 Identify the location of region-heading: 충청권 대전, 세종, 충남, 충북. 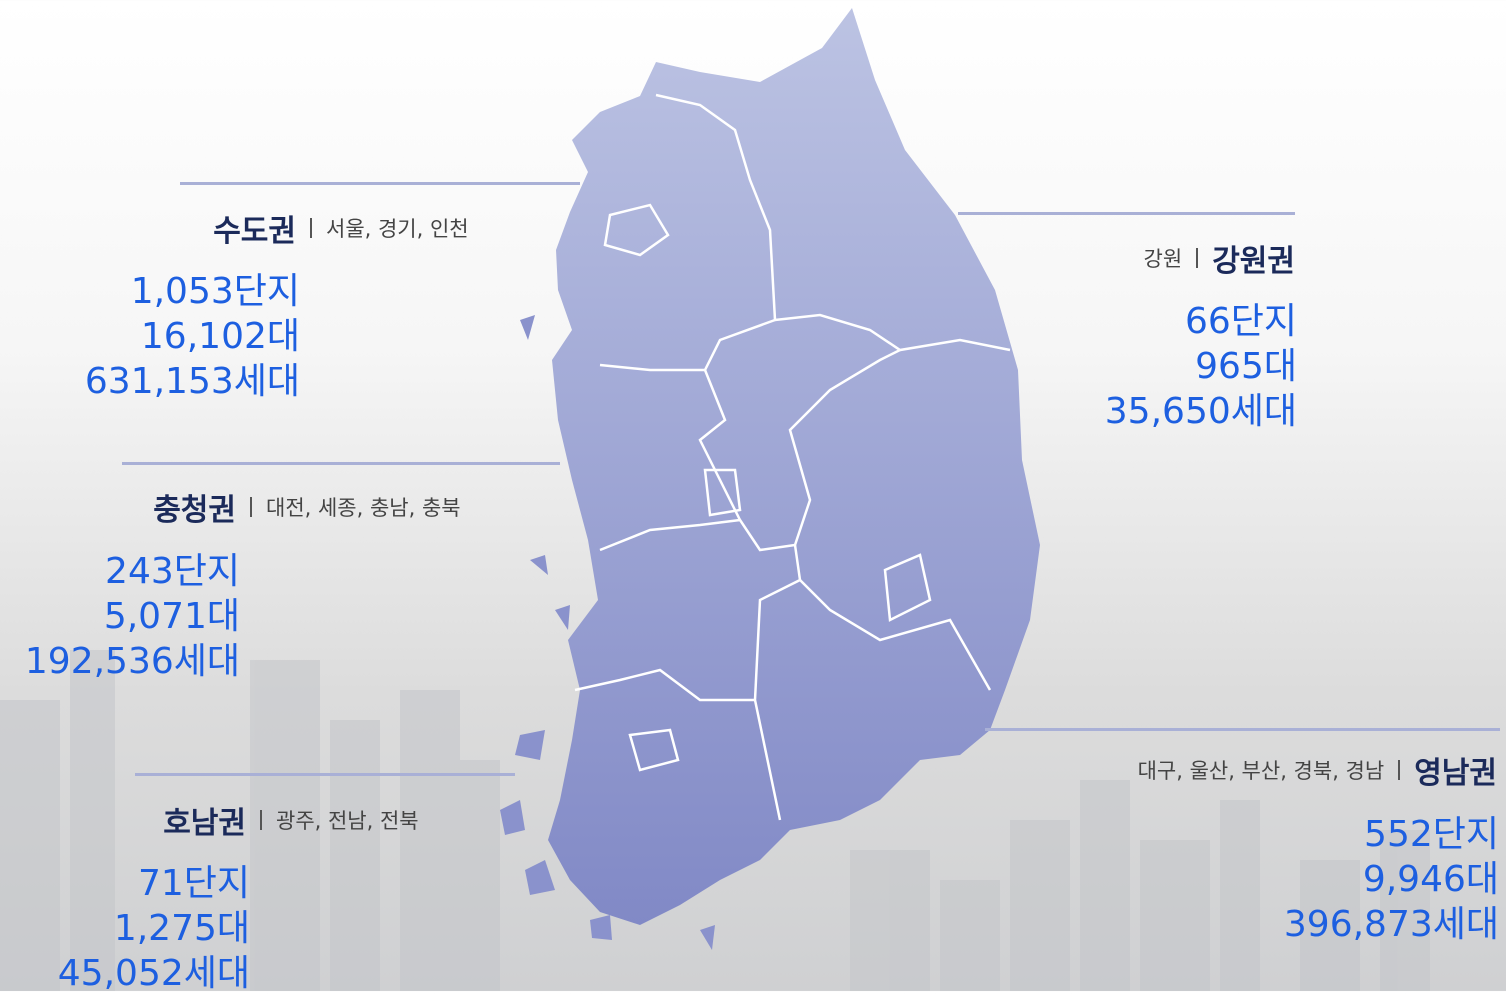
(307, 507).